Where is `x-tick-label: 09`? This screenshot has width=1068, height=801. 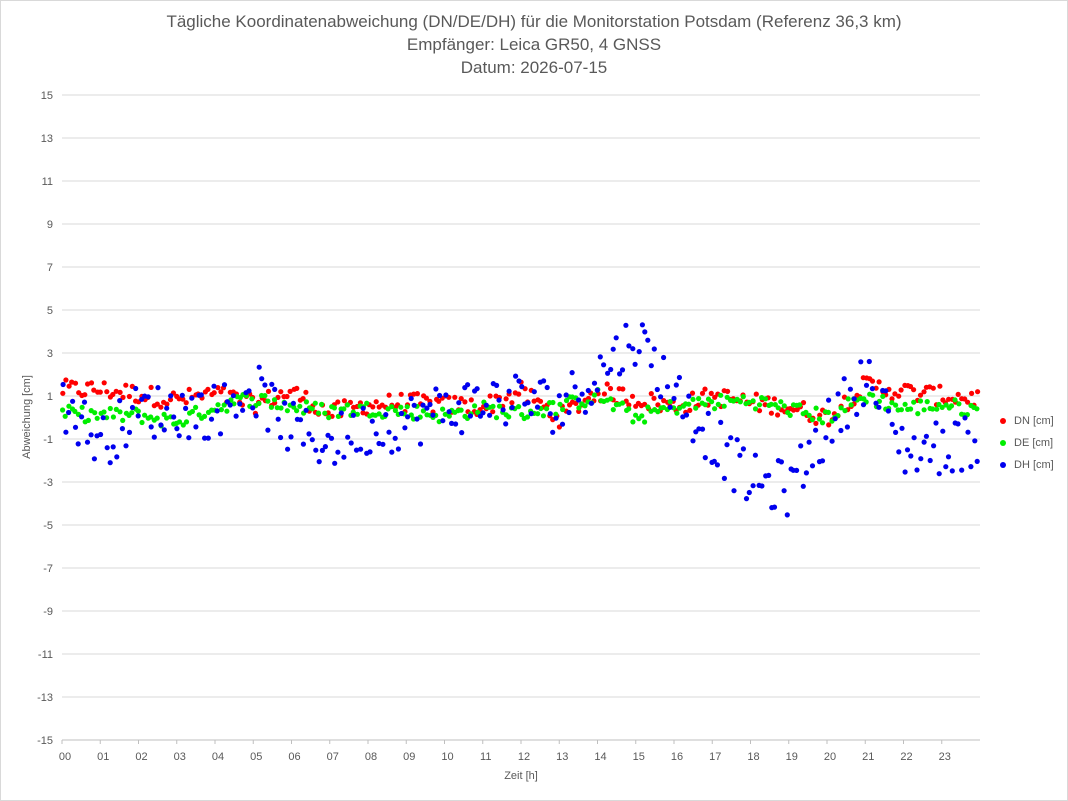
x-tick-label: 09 is located at coordinates (409, 757).